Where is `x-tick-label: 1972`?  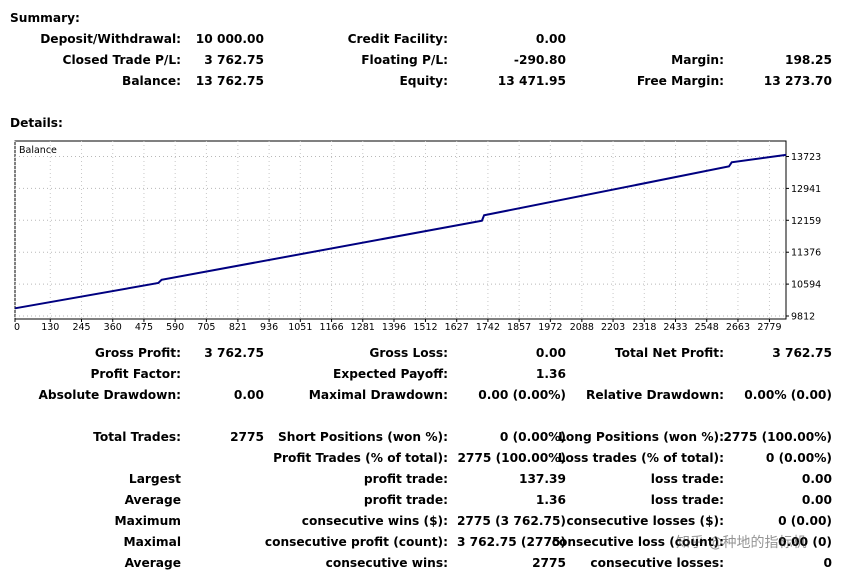
x-tick-label: 1972 is located at coordinates (550, 327).